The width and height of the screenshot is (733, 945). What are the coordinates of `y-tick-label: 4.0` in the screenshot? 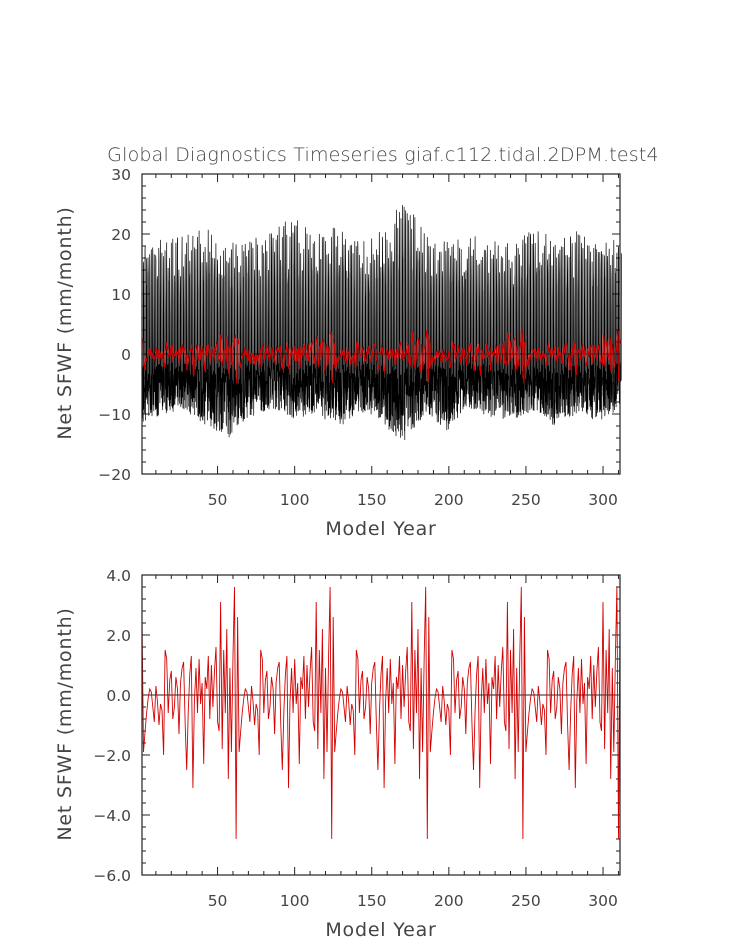 It's located at (118, 576).